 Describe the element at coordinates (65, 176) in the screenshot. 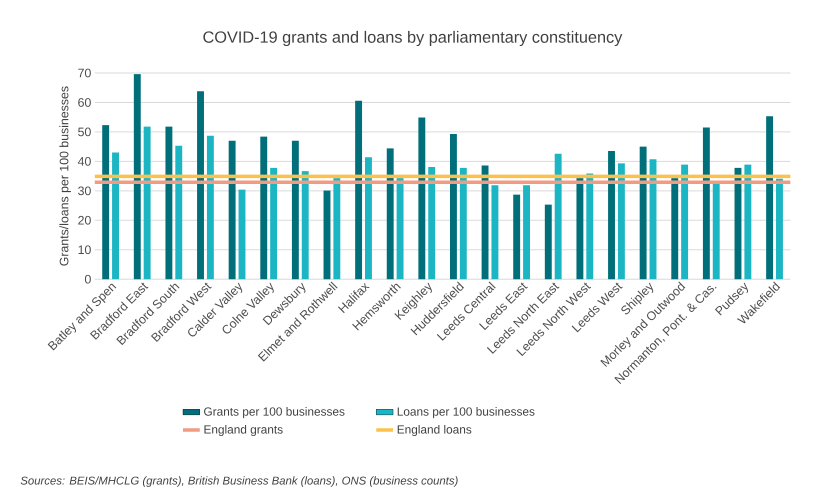

I see `y-axis-title: Grants/loans per 100 businesses` at that location.